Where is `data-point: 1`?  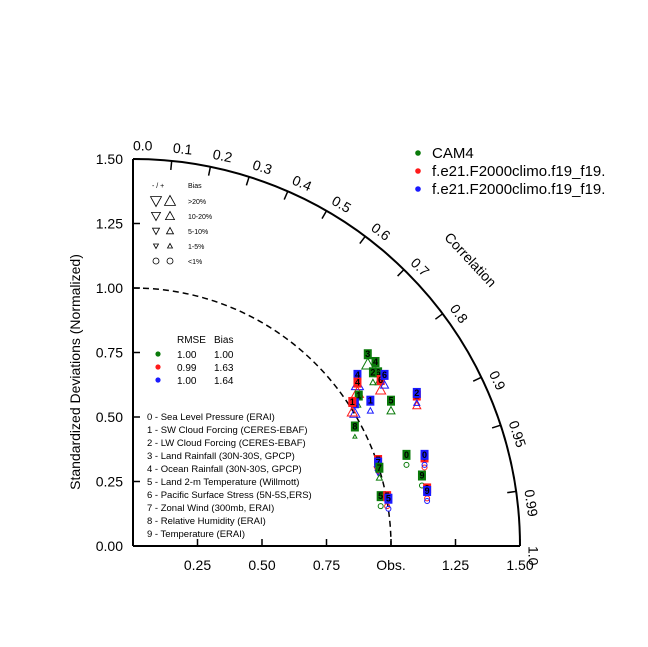 data-point: 1 is located at coordinates (370, 404).